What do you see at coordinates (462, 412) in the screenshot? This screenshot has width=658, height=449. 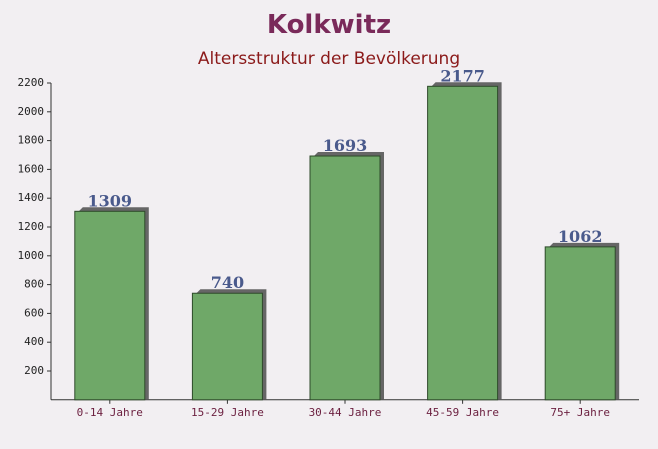 I see `x-tick-label: 45-59 Jahre` at bounding box center [462, 412].